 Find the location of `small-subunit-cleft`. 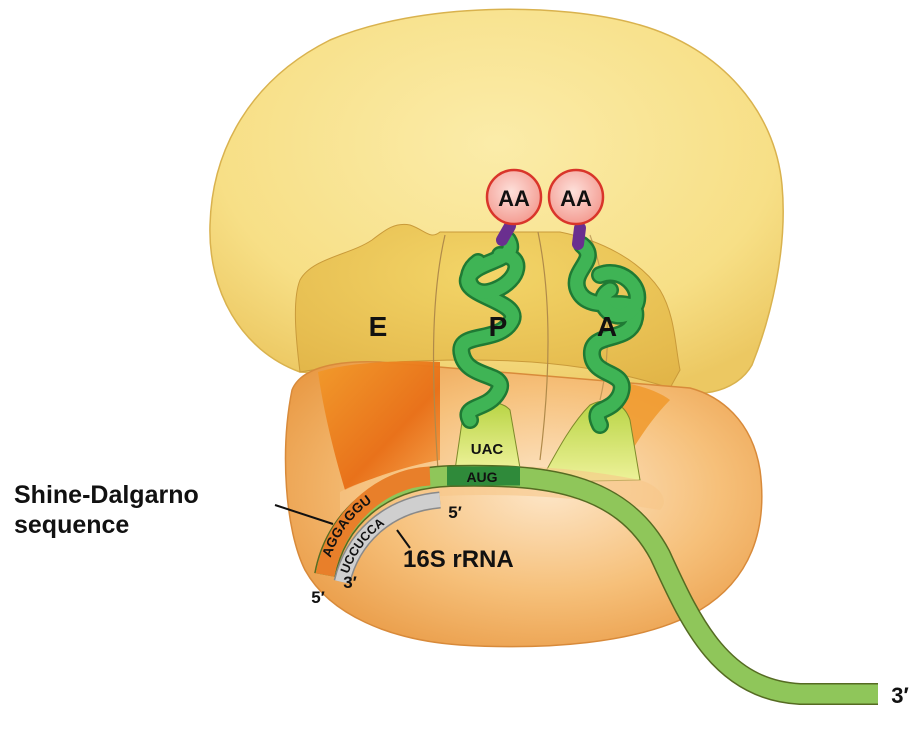

small-subunit-cleft is located at coordinates (379, 425).